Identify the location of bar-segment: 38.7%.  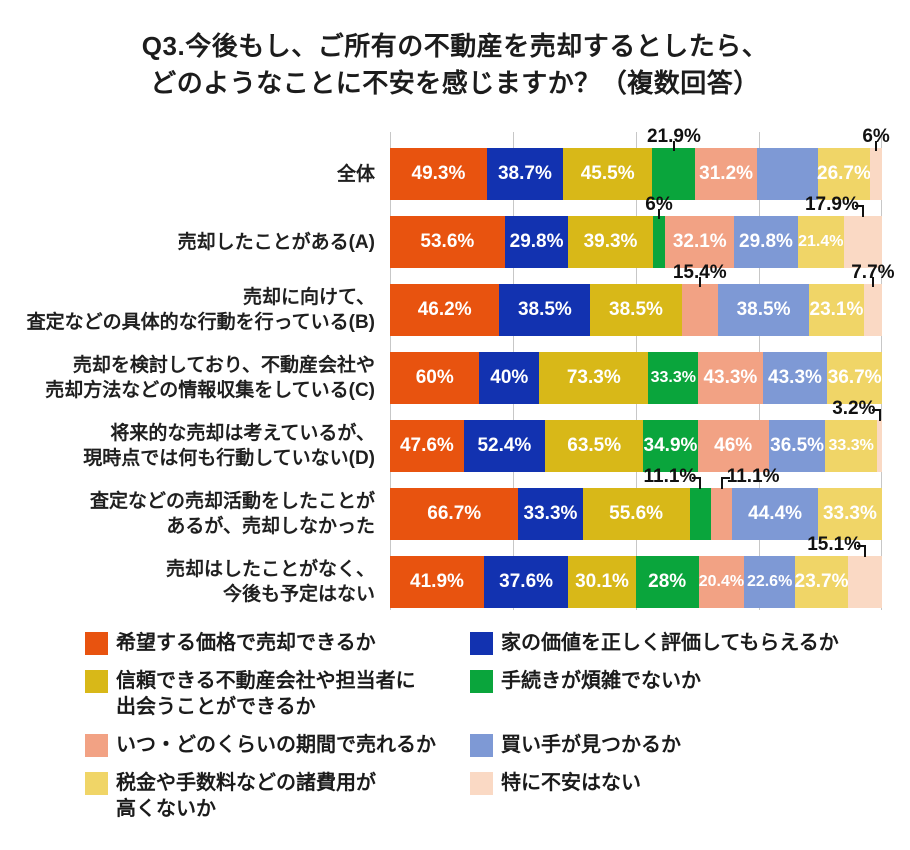
(524, 174).